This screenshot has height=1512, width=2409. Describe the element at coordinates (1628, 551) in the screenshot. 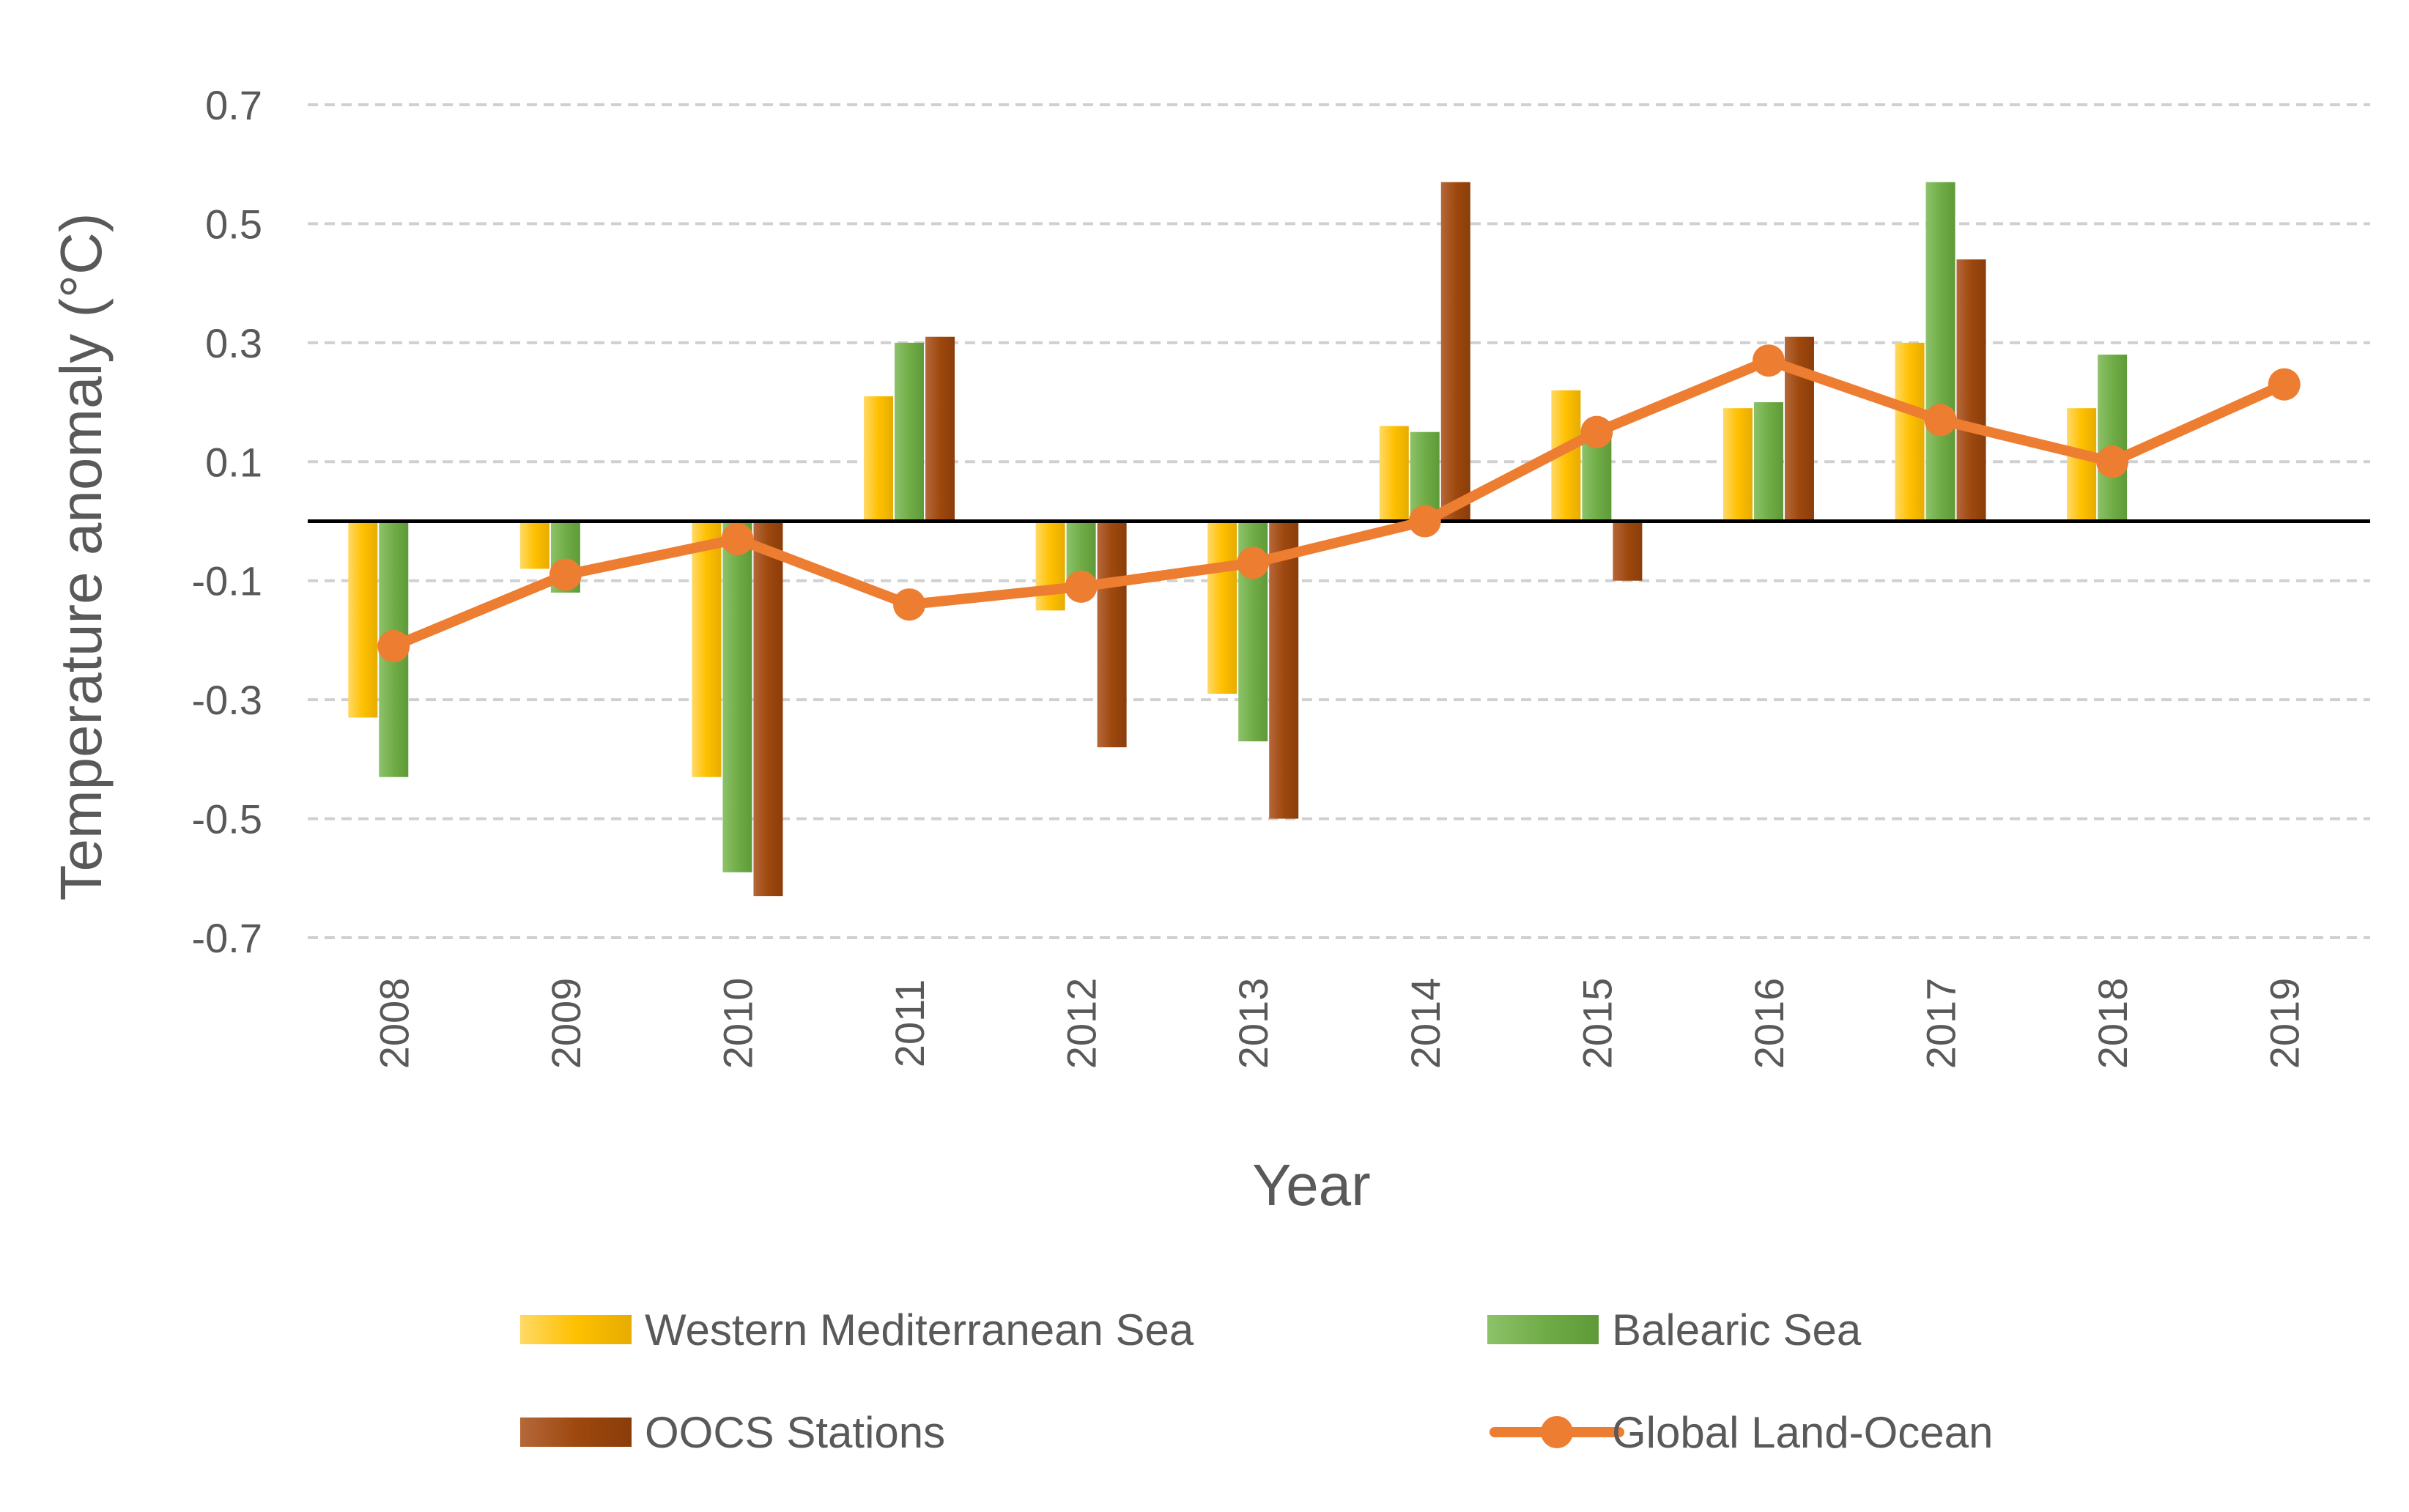

I see `bar-oocs-stations-2015` at that location.